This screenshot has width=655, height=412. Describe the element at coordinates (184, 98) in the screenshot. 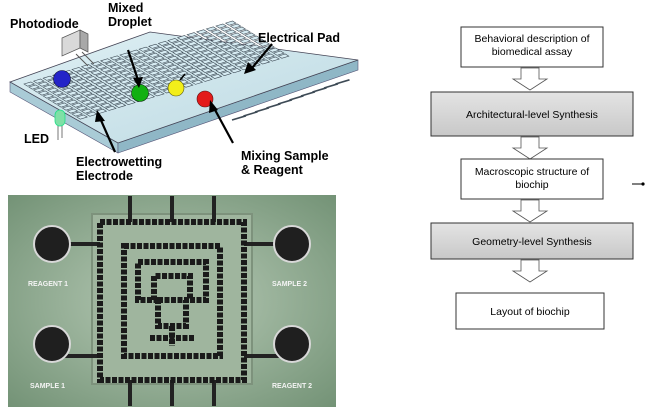

I see `callout-arrows` at that location.